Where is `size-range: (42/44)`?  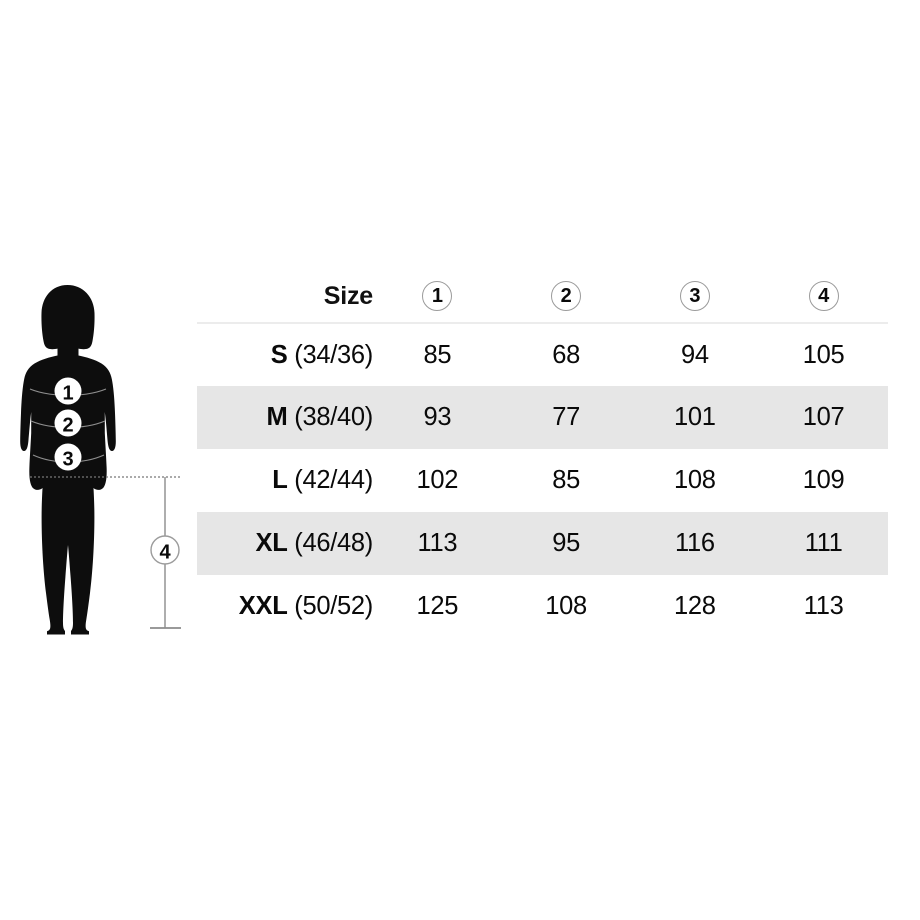
size-range: (42/44) is located at coordinates (333, 480).